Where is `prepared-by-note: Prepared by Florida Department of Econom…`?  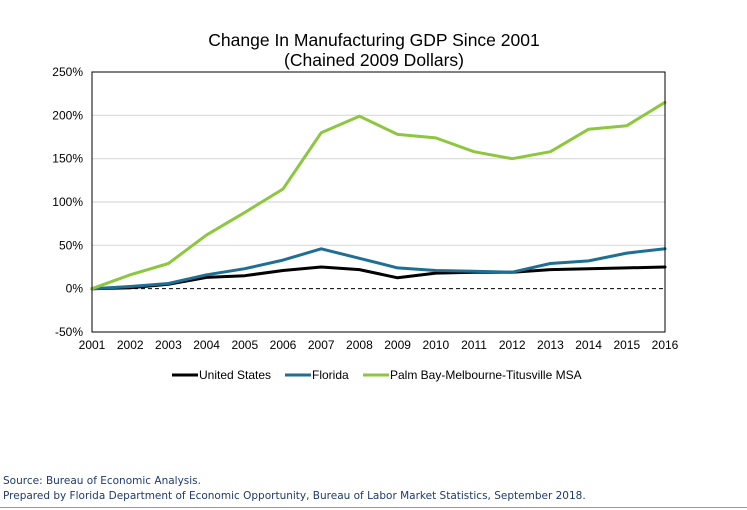
prepared-by-note: Prepared by Florida Department of Econom… is located at coordinates (294, 496).